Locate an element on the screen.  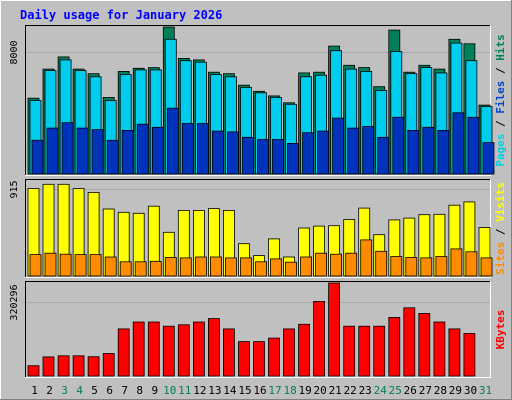
x-tick-label-day-20: 20 is located at coordinates (319, 390).